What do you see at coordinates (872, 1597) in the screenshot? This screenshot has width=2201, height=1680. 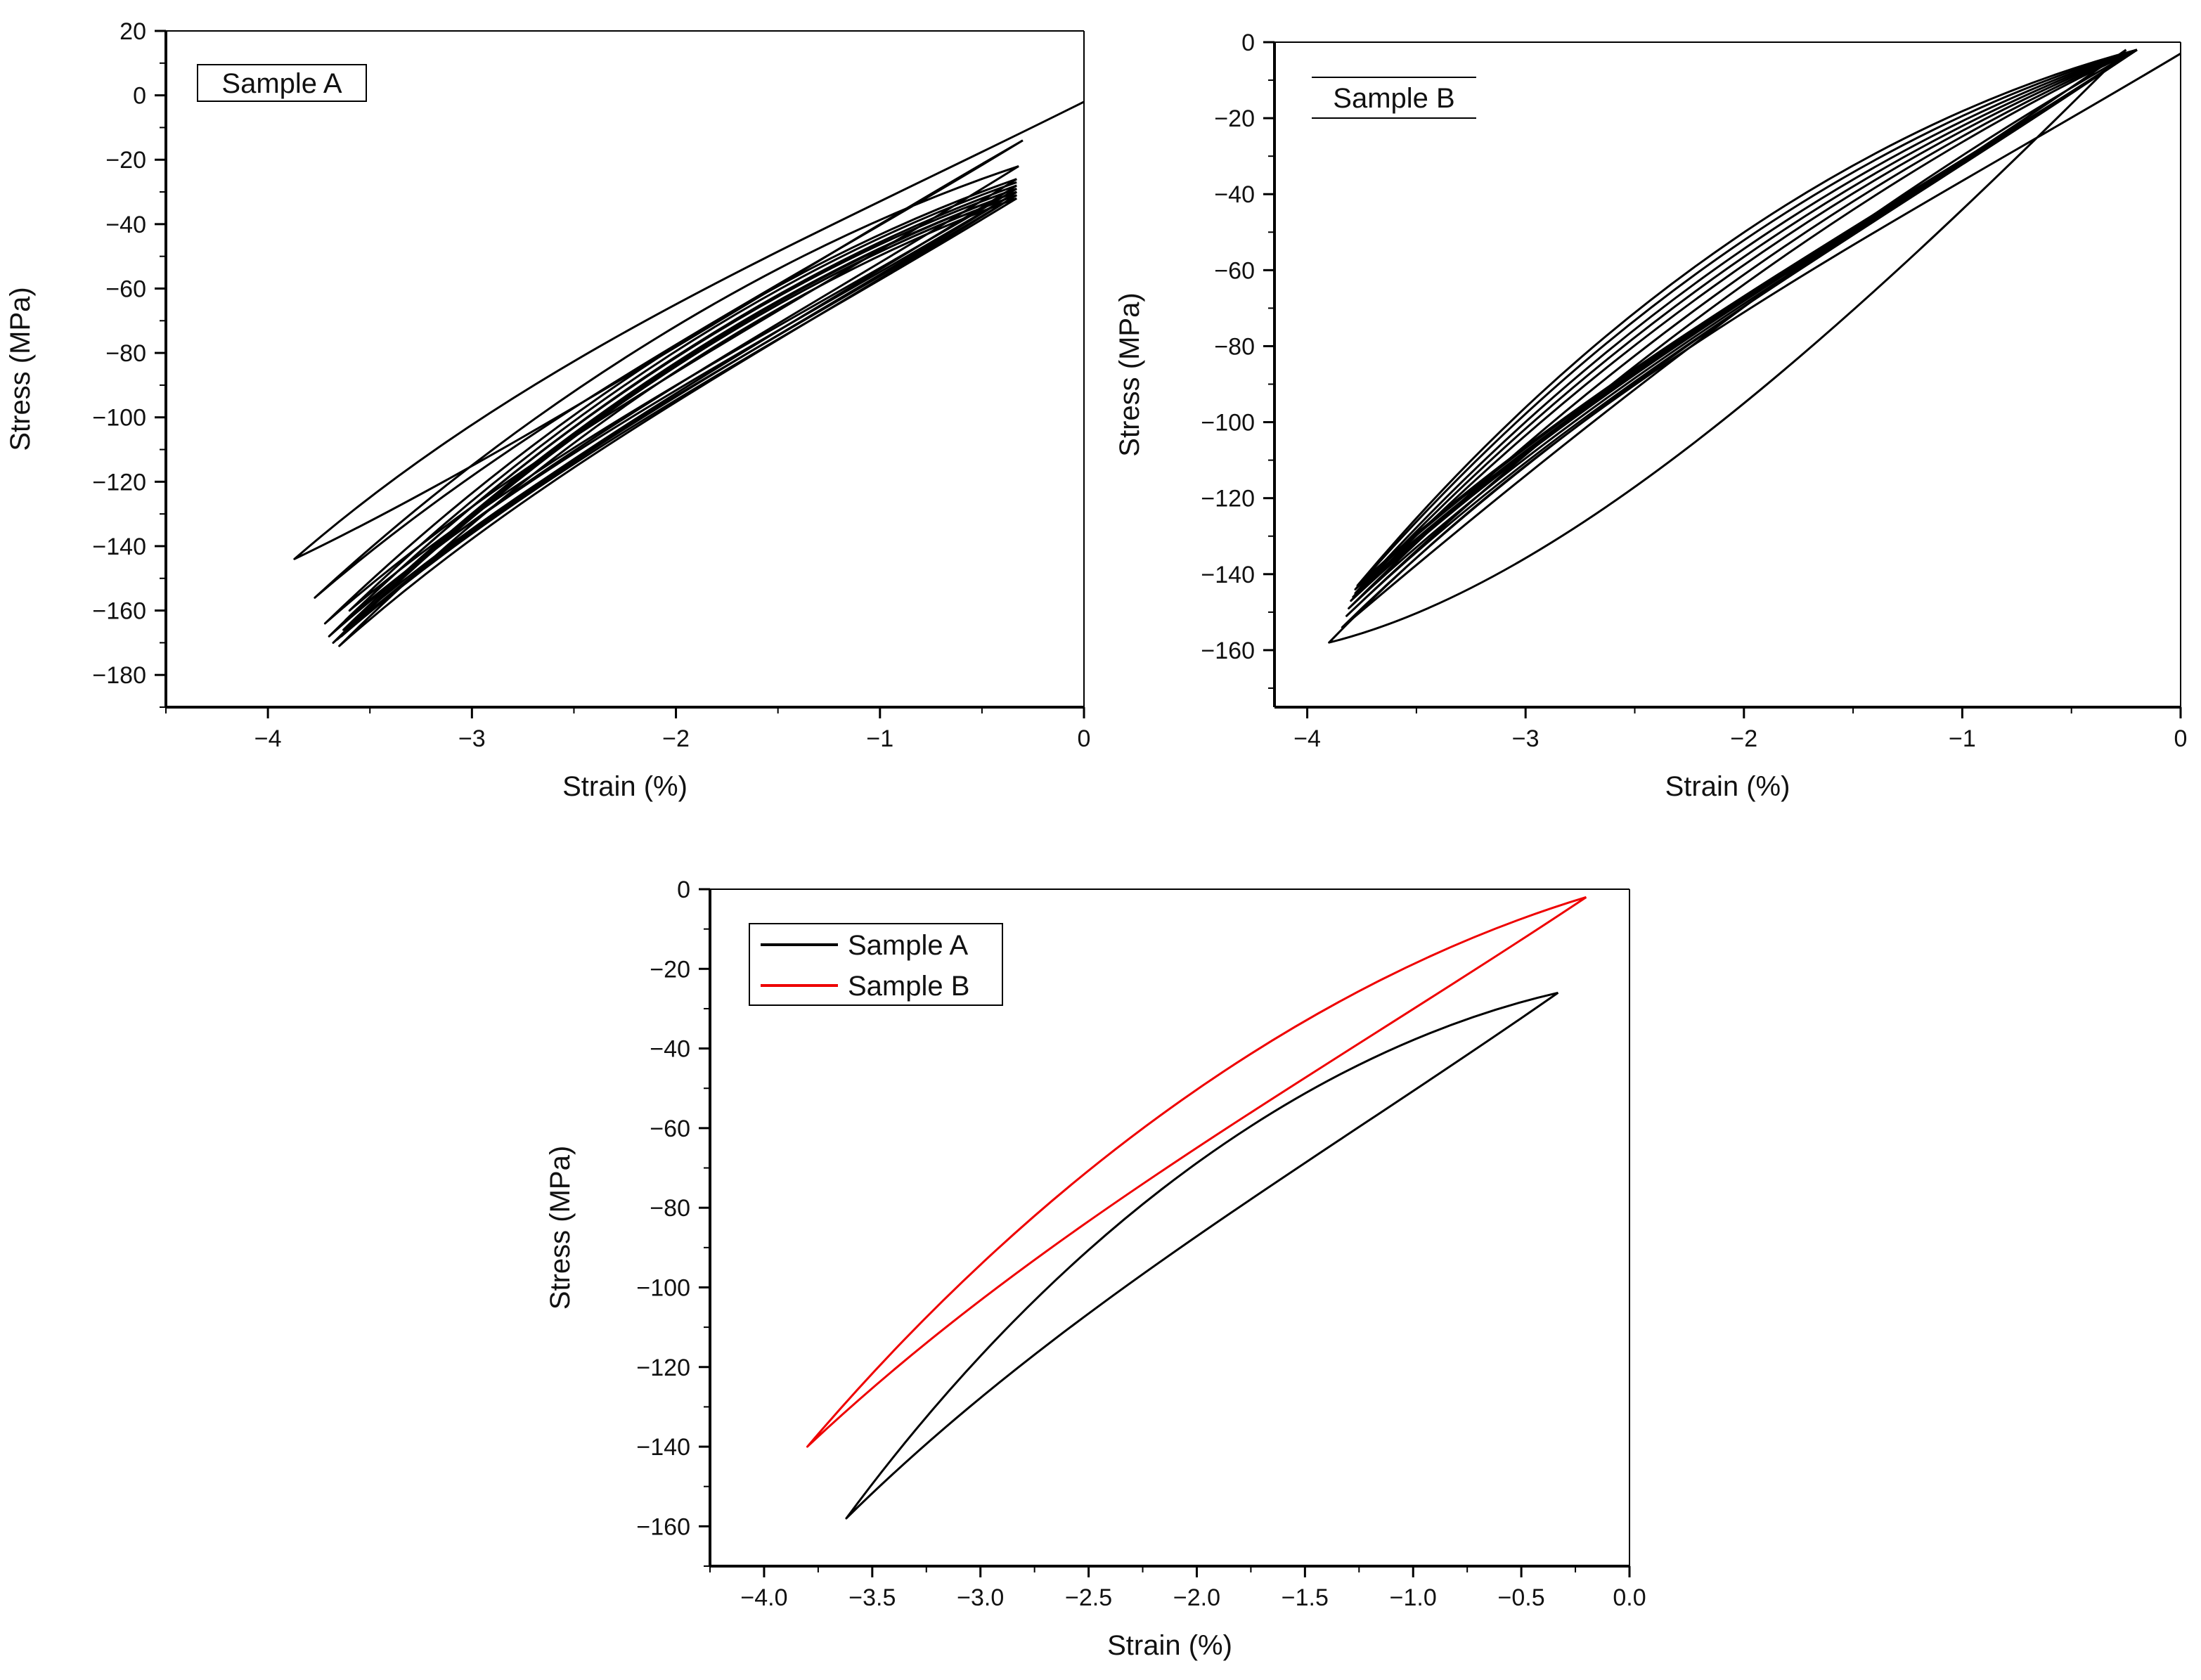 I see `x-tick-label: −3.5` at bounding box center [872, 1597].